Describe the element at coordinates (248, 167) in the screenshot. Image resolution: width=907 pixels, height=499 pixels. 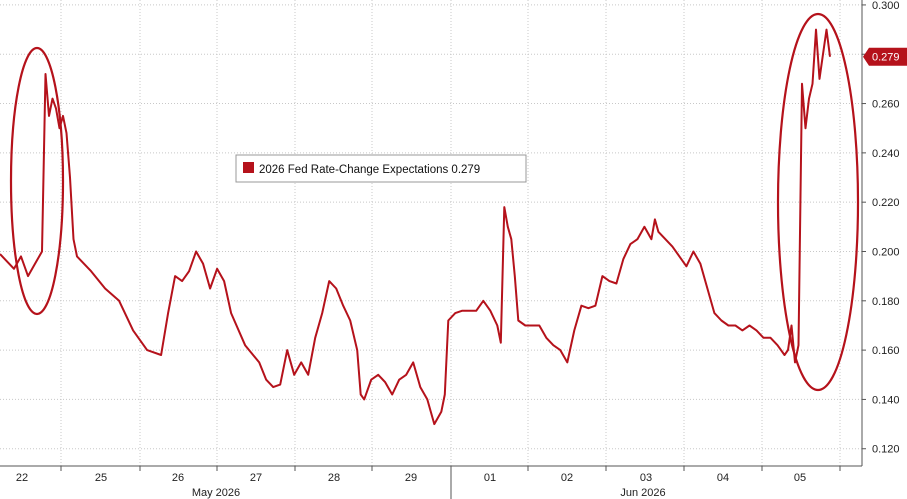
I see `legend-swatch` at that location.